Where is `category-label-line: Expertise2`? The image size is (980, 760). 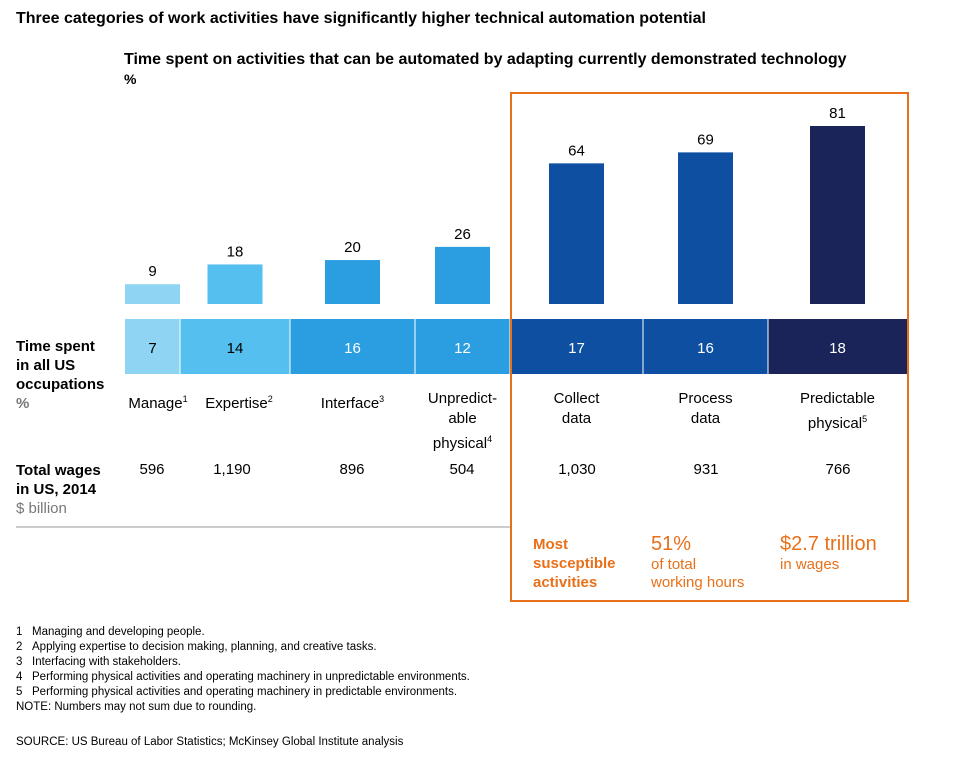
category-label-line: Expertise2 is located at coordinates (239, 403).